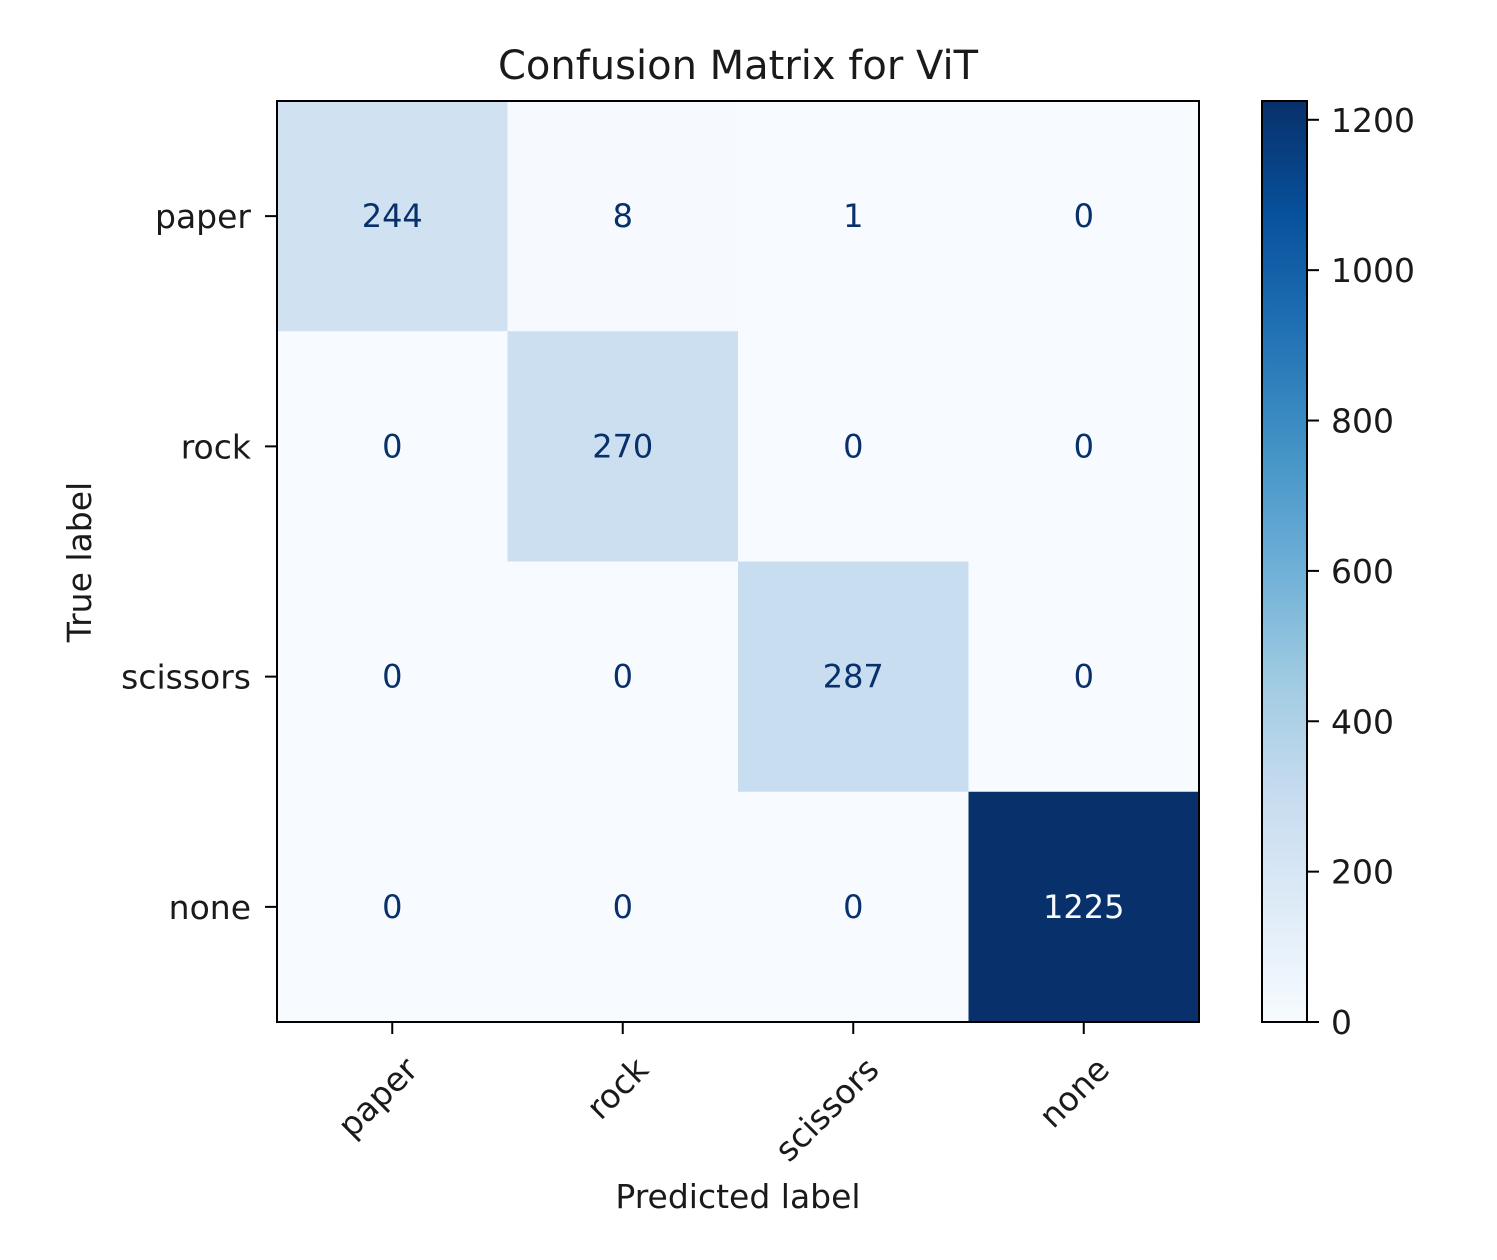 The height and width of the screenshot is (1260, 1497). Describe the element at coordinates (216, 446) in the screenshot. I see `y-tick-label: rock` at that location.